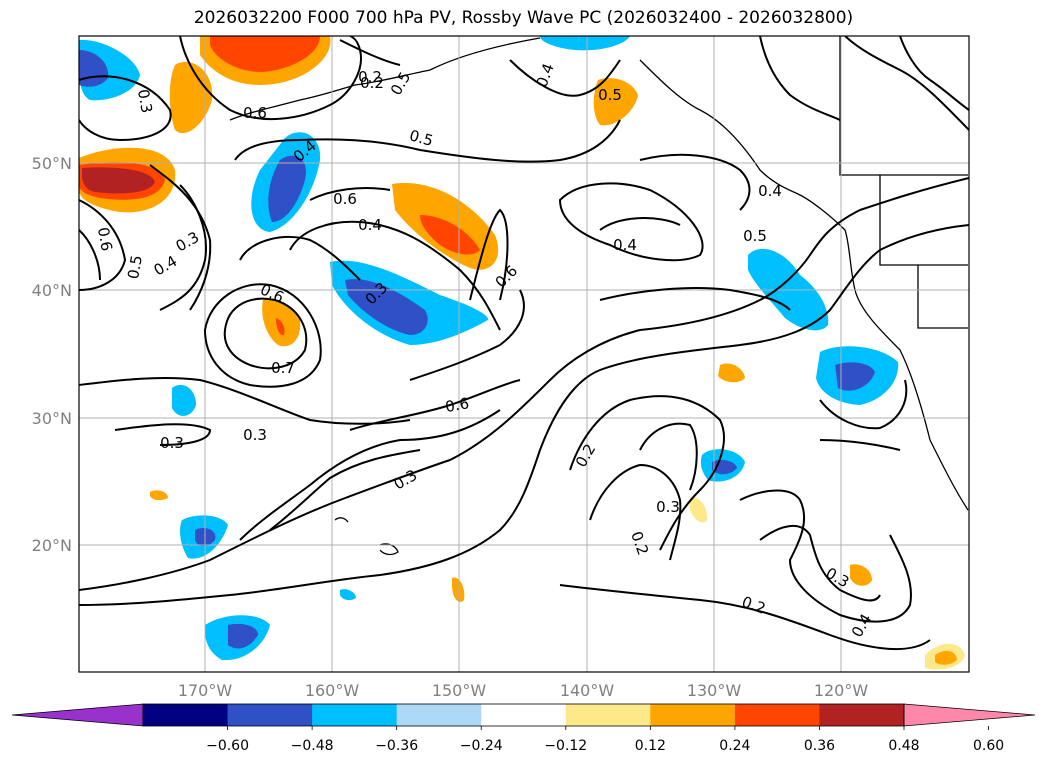  I want to click on colorbar-tick-label: −0.60, so click(227, 746).